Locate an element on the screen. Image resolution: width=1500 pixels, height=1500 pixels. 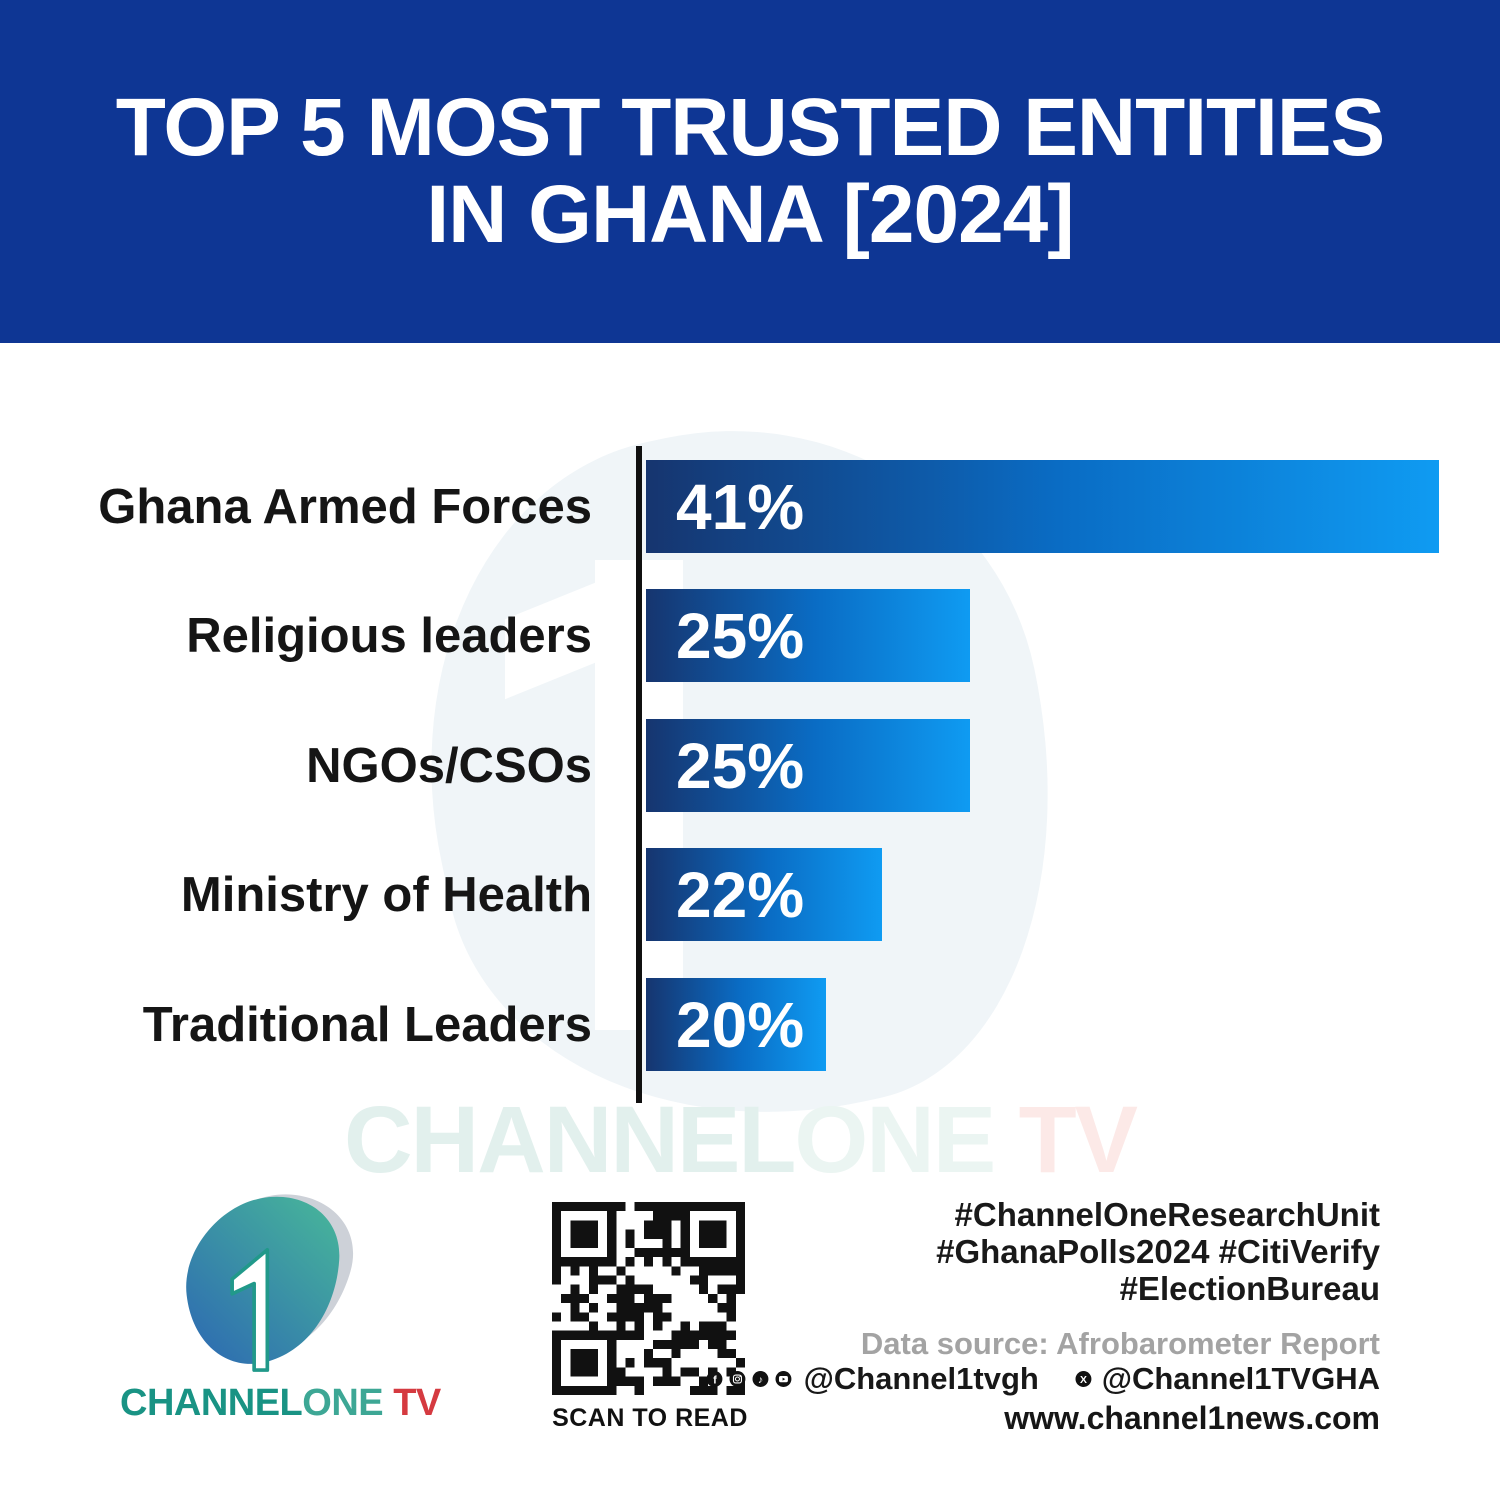
channel-one-logo is located at coordinates (270, 1283).